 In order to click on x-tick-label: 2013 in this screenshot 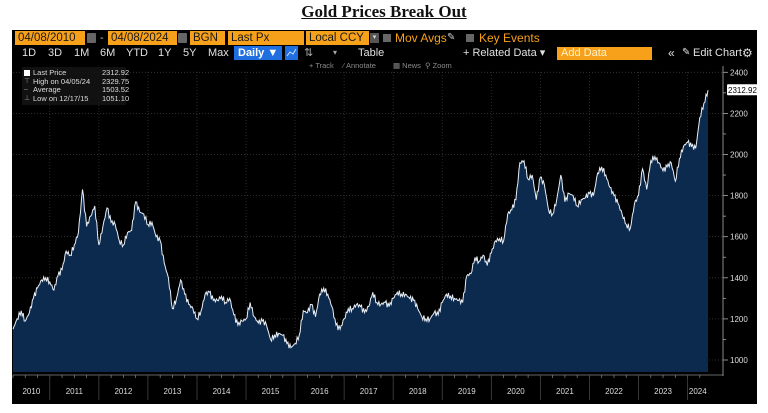, I will do `click(173, 391)`.